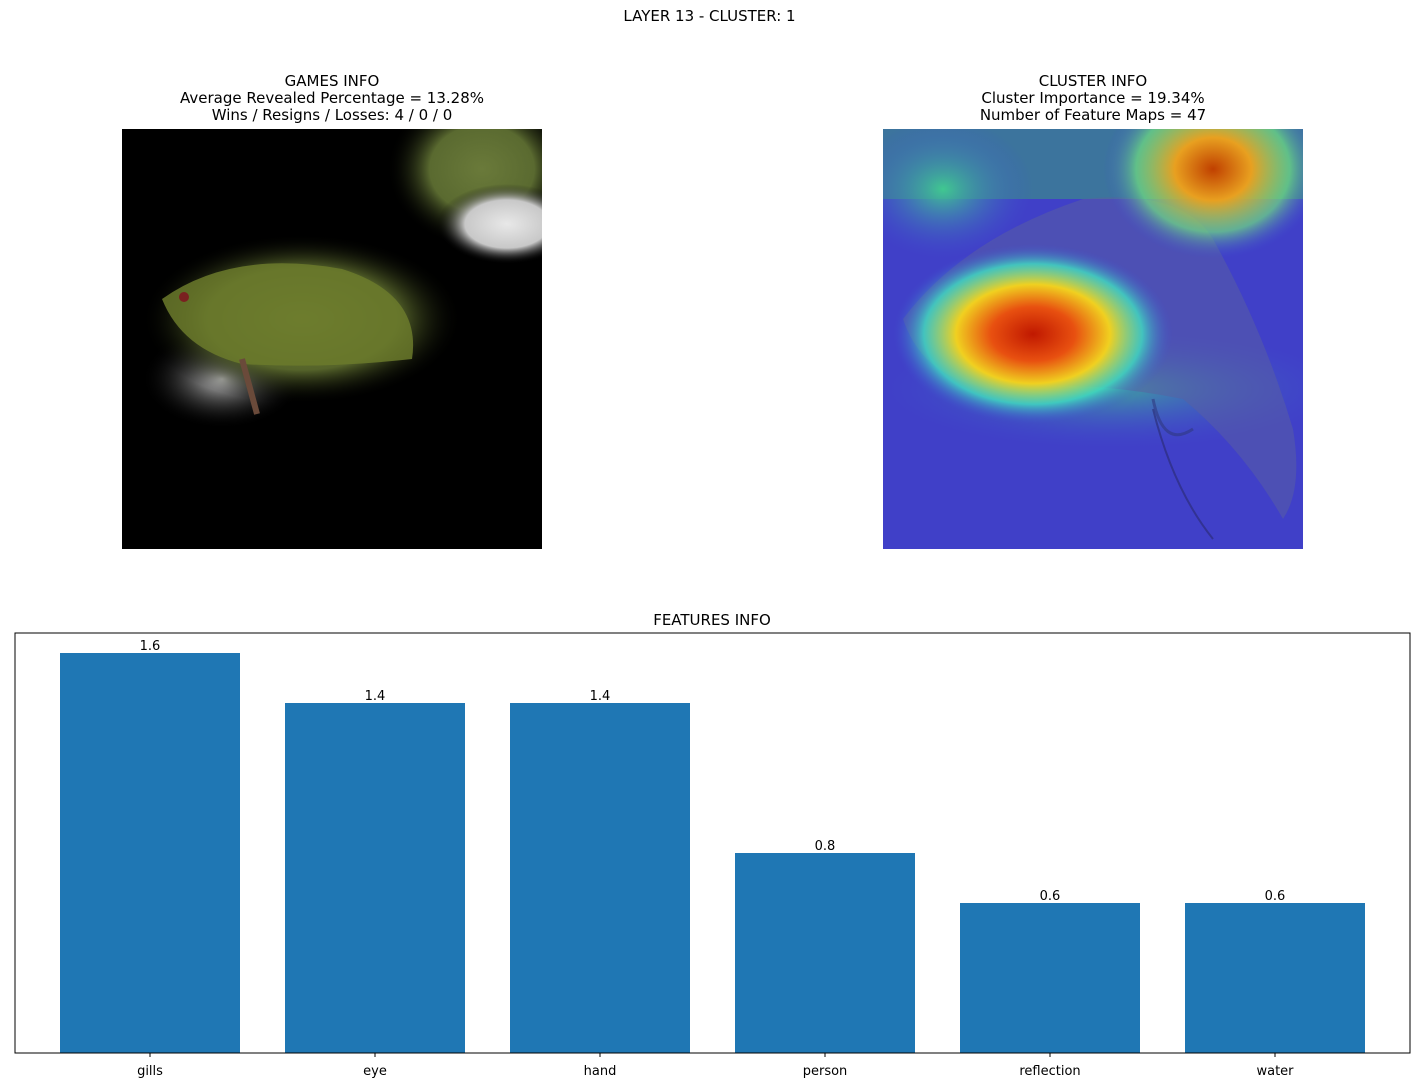  What do you see at coordinates (332, 81) in the screenshot?
I see `games-info-title: GAMES INFO` at bounding box center [332, 81].